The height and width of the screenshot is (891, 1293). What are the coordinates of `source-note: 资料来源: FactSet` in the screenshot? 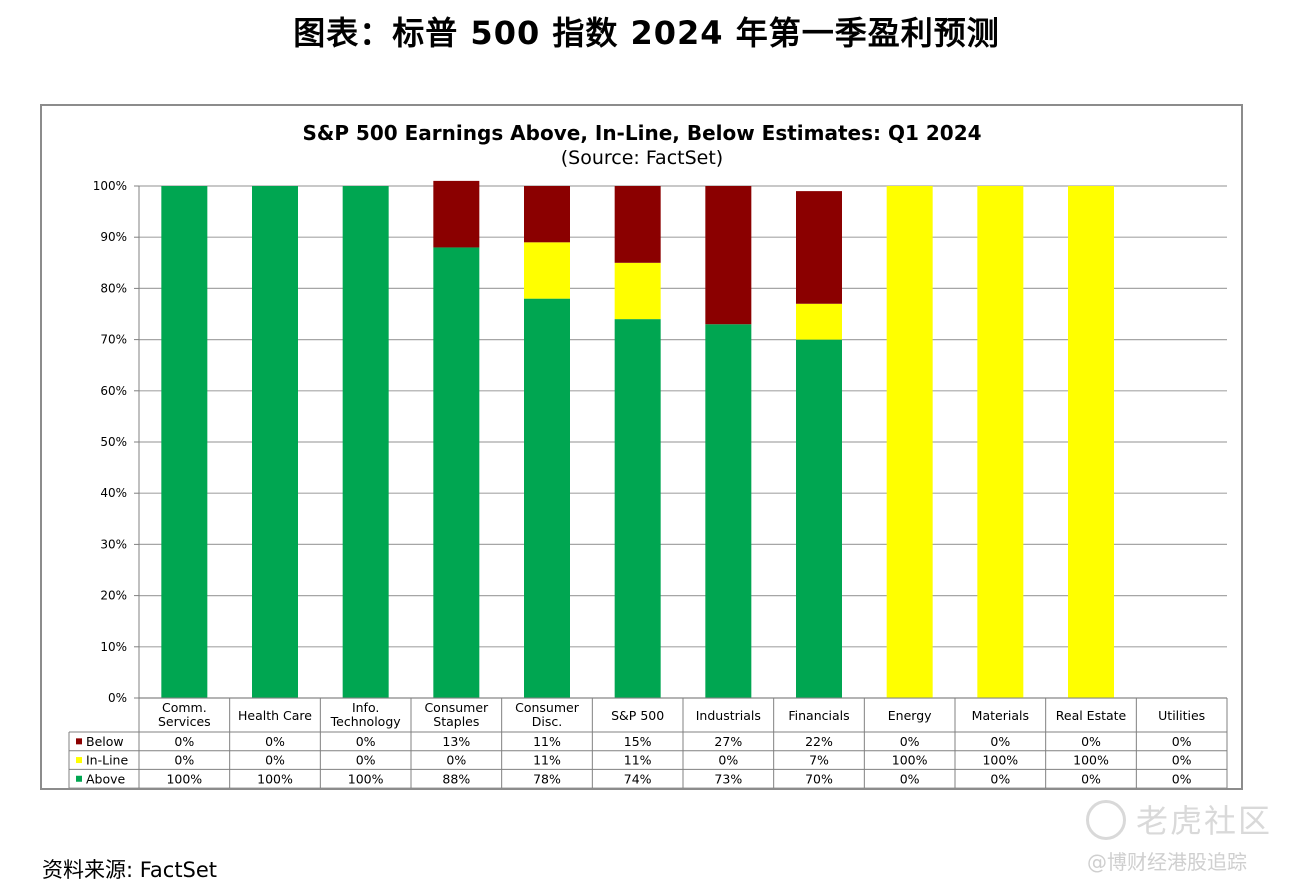 It's located at (130, 870).